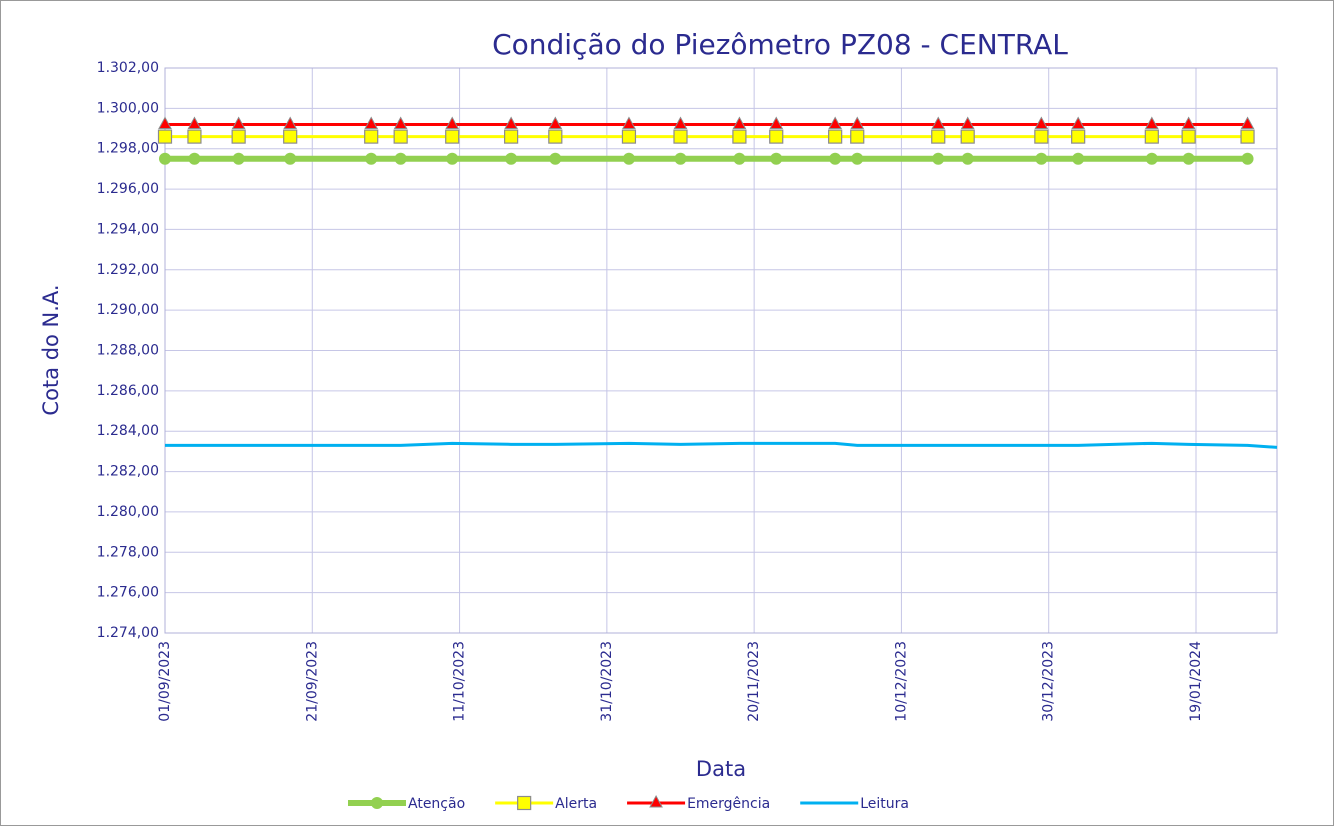 The width and height of the screenshot is (1335, 831). Describe the element at coordinates (460, 681) in the screenshot. I see `x-tick-label: 11/10/2023` at that location.